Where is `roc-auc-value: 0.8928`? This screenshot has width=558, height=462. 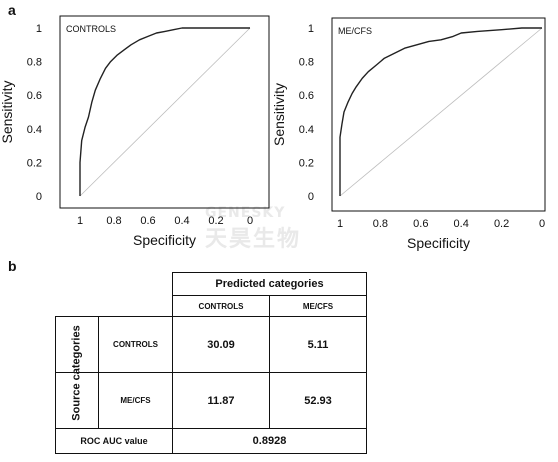 roc-auc-value: 0.8928 is located at coordinates (269, 441).